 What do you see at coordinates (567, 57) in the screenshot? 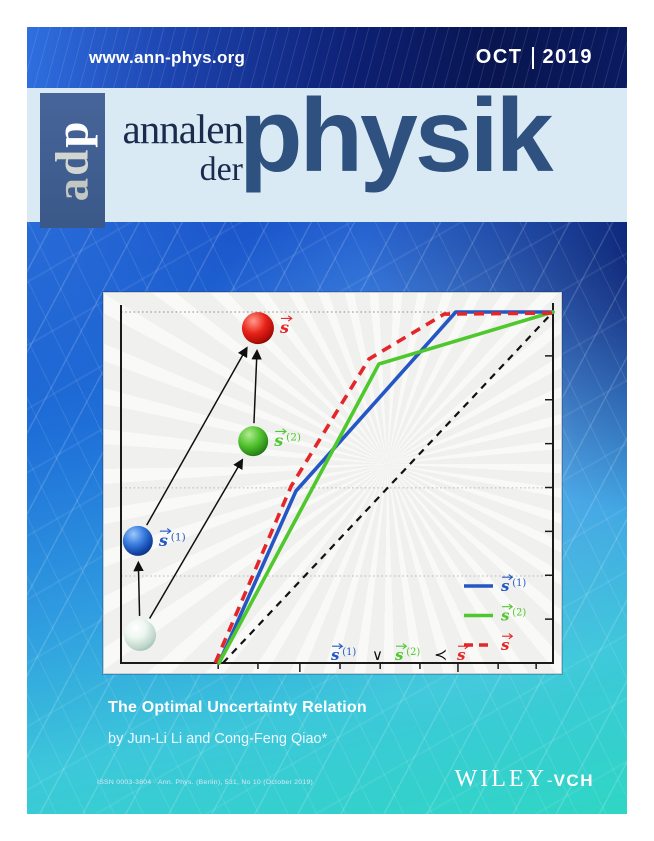
I see `issue-year: 2019` at bounding box center [567, 57].